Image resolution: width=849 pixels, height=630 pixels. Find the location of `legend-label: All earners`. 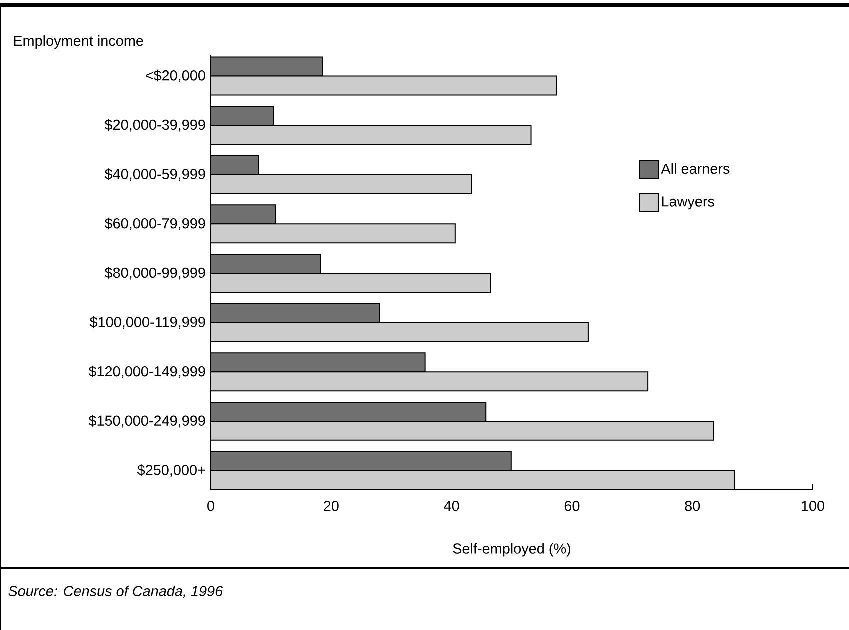

legend-label: All earners is located at coordinates (695, 168).